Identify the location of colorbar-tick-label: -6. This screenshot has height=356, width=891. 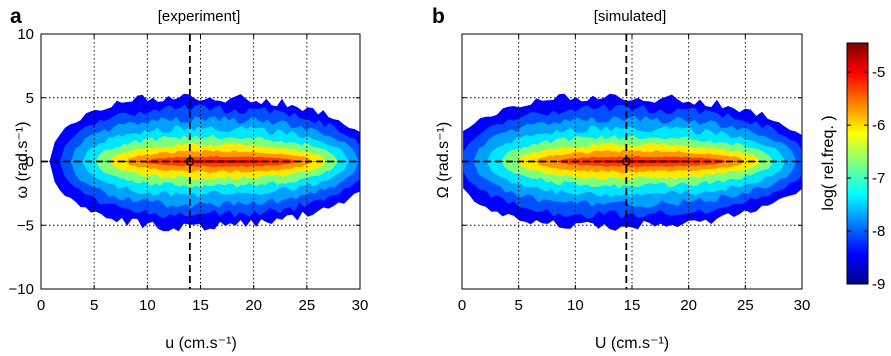
(878, 125).